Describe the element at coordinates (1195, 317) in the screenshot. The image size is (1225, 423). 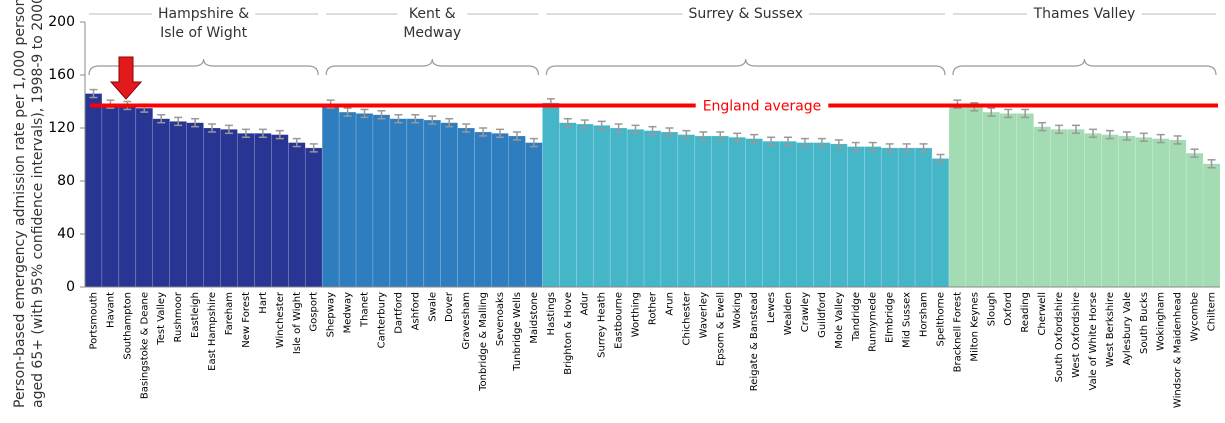
I see `x-tick-label: Wycombe` at that location.